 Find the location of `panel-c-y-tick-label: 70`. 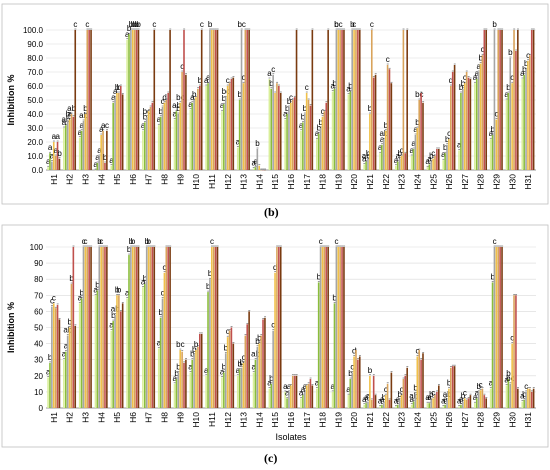

panel-c-y-tick-label: 70 is located at coordinates (38, 295).